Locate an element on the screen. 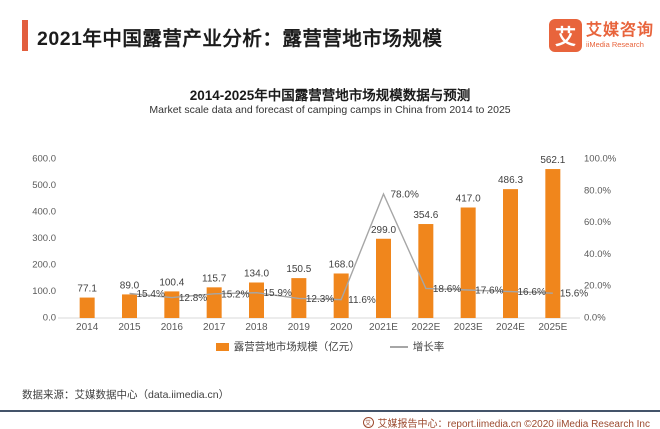 Image resolution: width=660 pixels, height=429 pixels. left-axis-tick: 0.0 is located at coordinates (49, 318).